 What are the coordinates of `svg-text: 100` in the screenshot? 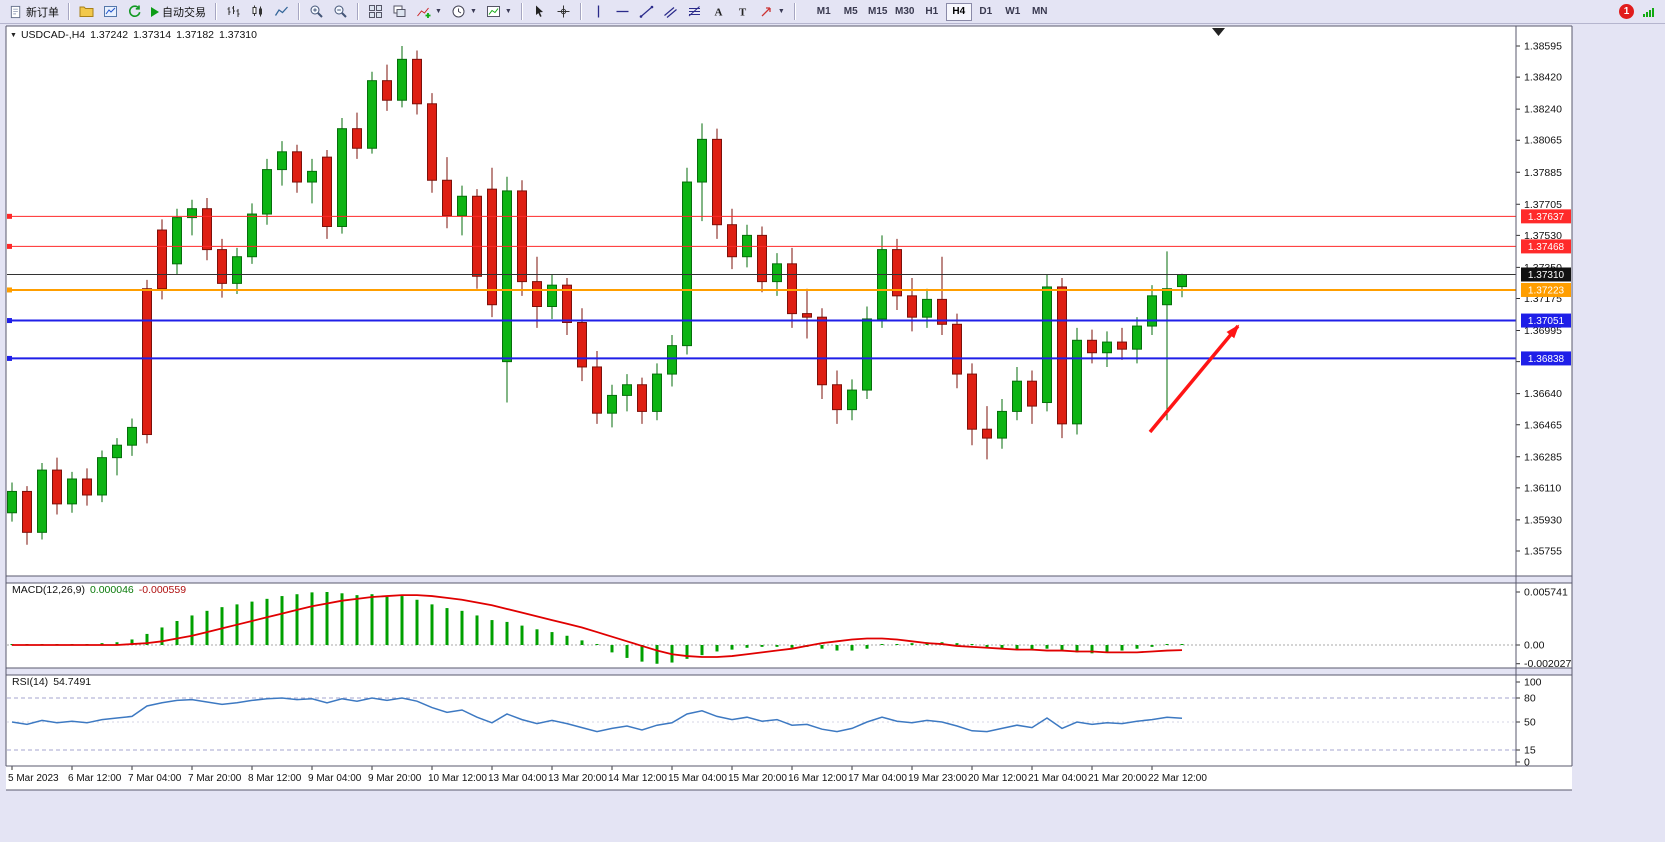 It's located at (1533, 683).